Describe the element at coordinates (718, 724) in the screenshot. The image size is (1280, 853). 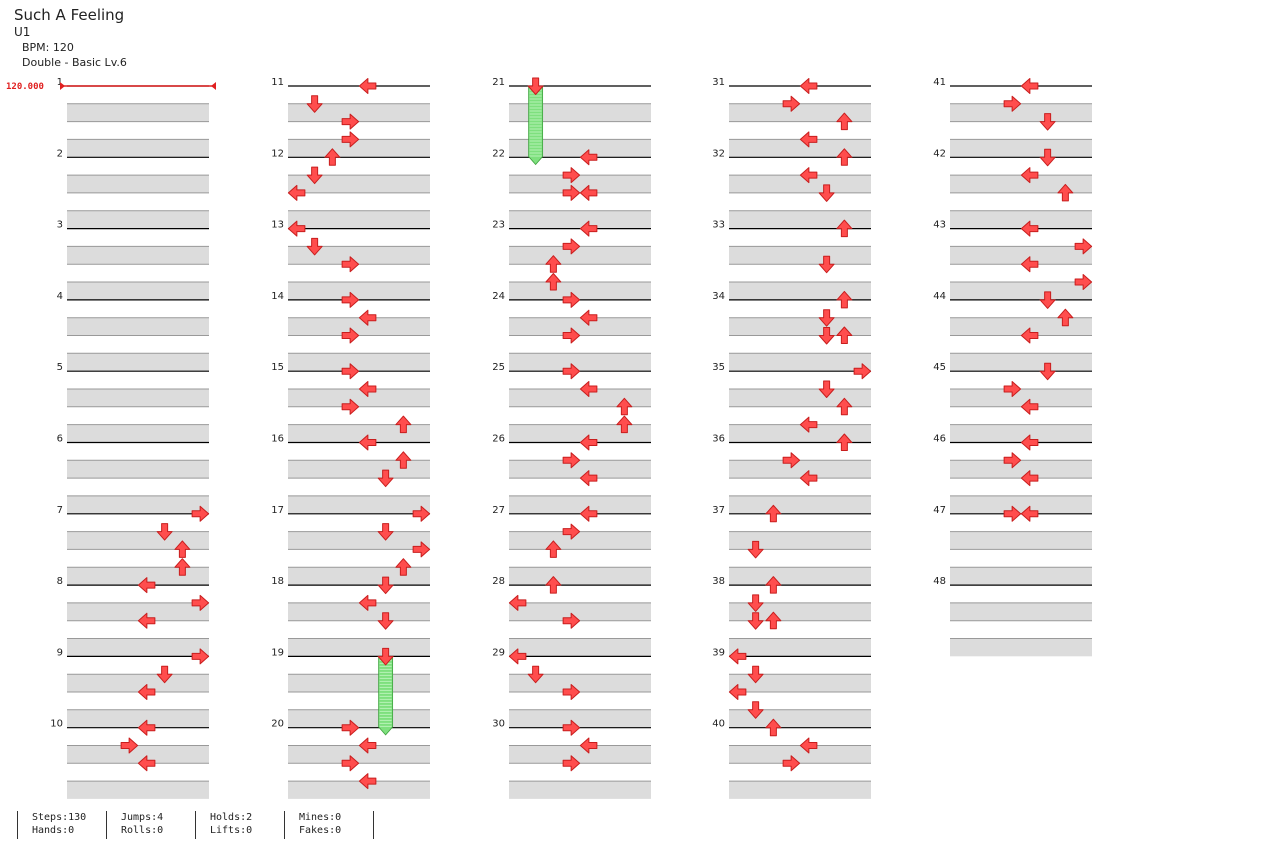
I see `measure-number: 40` at that location.